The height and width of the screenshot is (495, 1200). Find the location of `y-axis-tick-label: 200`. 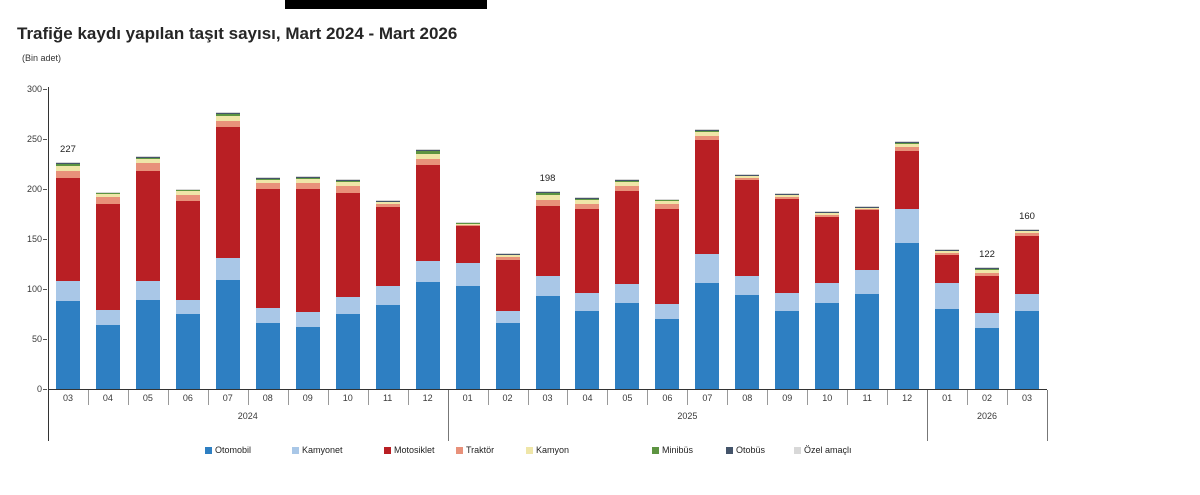

y-axis-tick-label: 200 is located at coordinates (34, 189).